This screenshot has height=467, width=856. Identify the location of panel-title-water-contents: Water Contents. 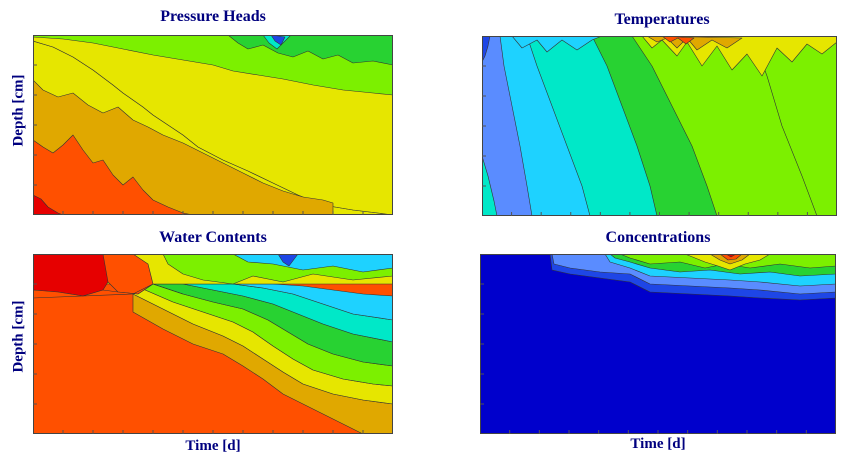
(213, 237).